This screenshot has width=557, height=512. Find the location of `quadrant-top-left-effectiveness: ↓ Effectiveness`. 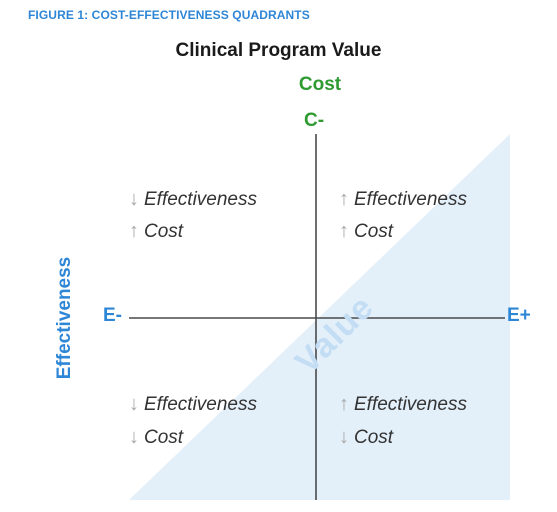

quadrant-top-left-effectiveness: ↓ Effectiveness is located at coordinates (191, 199).